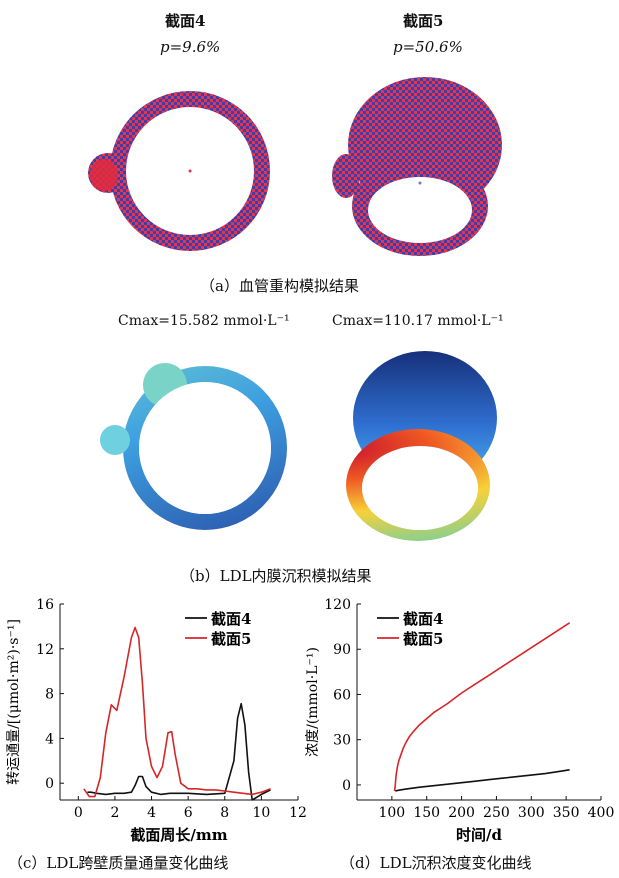 The width and height of the screenshot is (619, 878). I want to click on section5-center-dot, so click(420, 183).